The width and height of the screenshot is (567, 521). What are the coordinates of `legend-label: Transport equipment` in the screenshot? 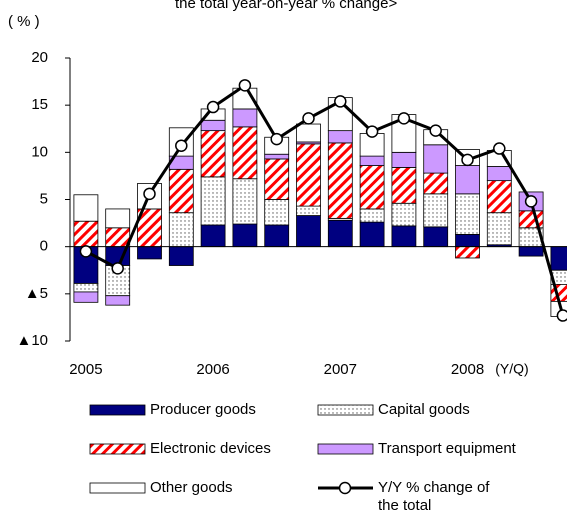 It's located at (447, 448).